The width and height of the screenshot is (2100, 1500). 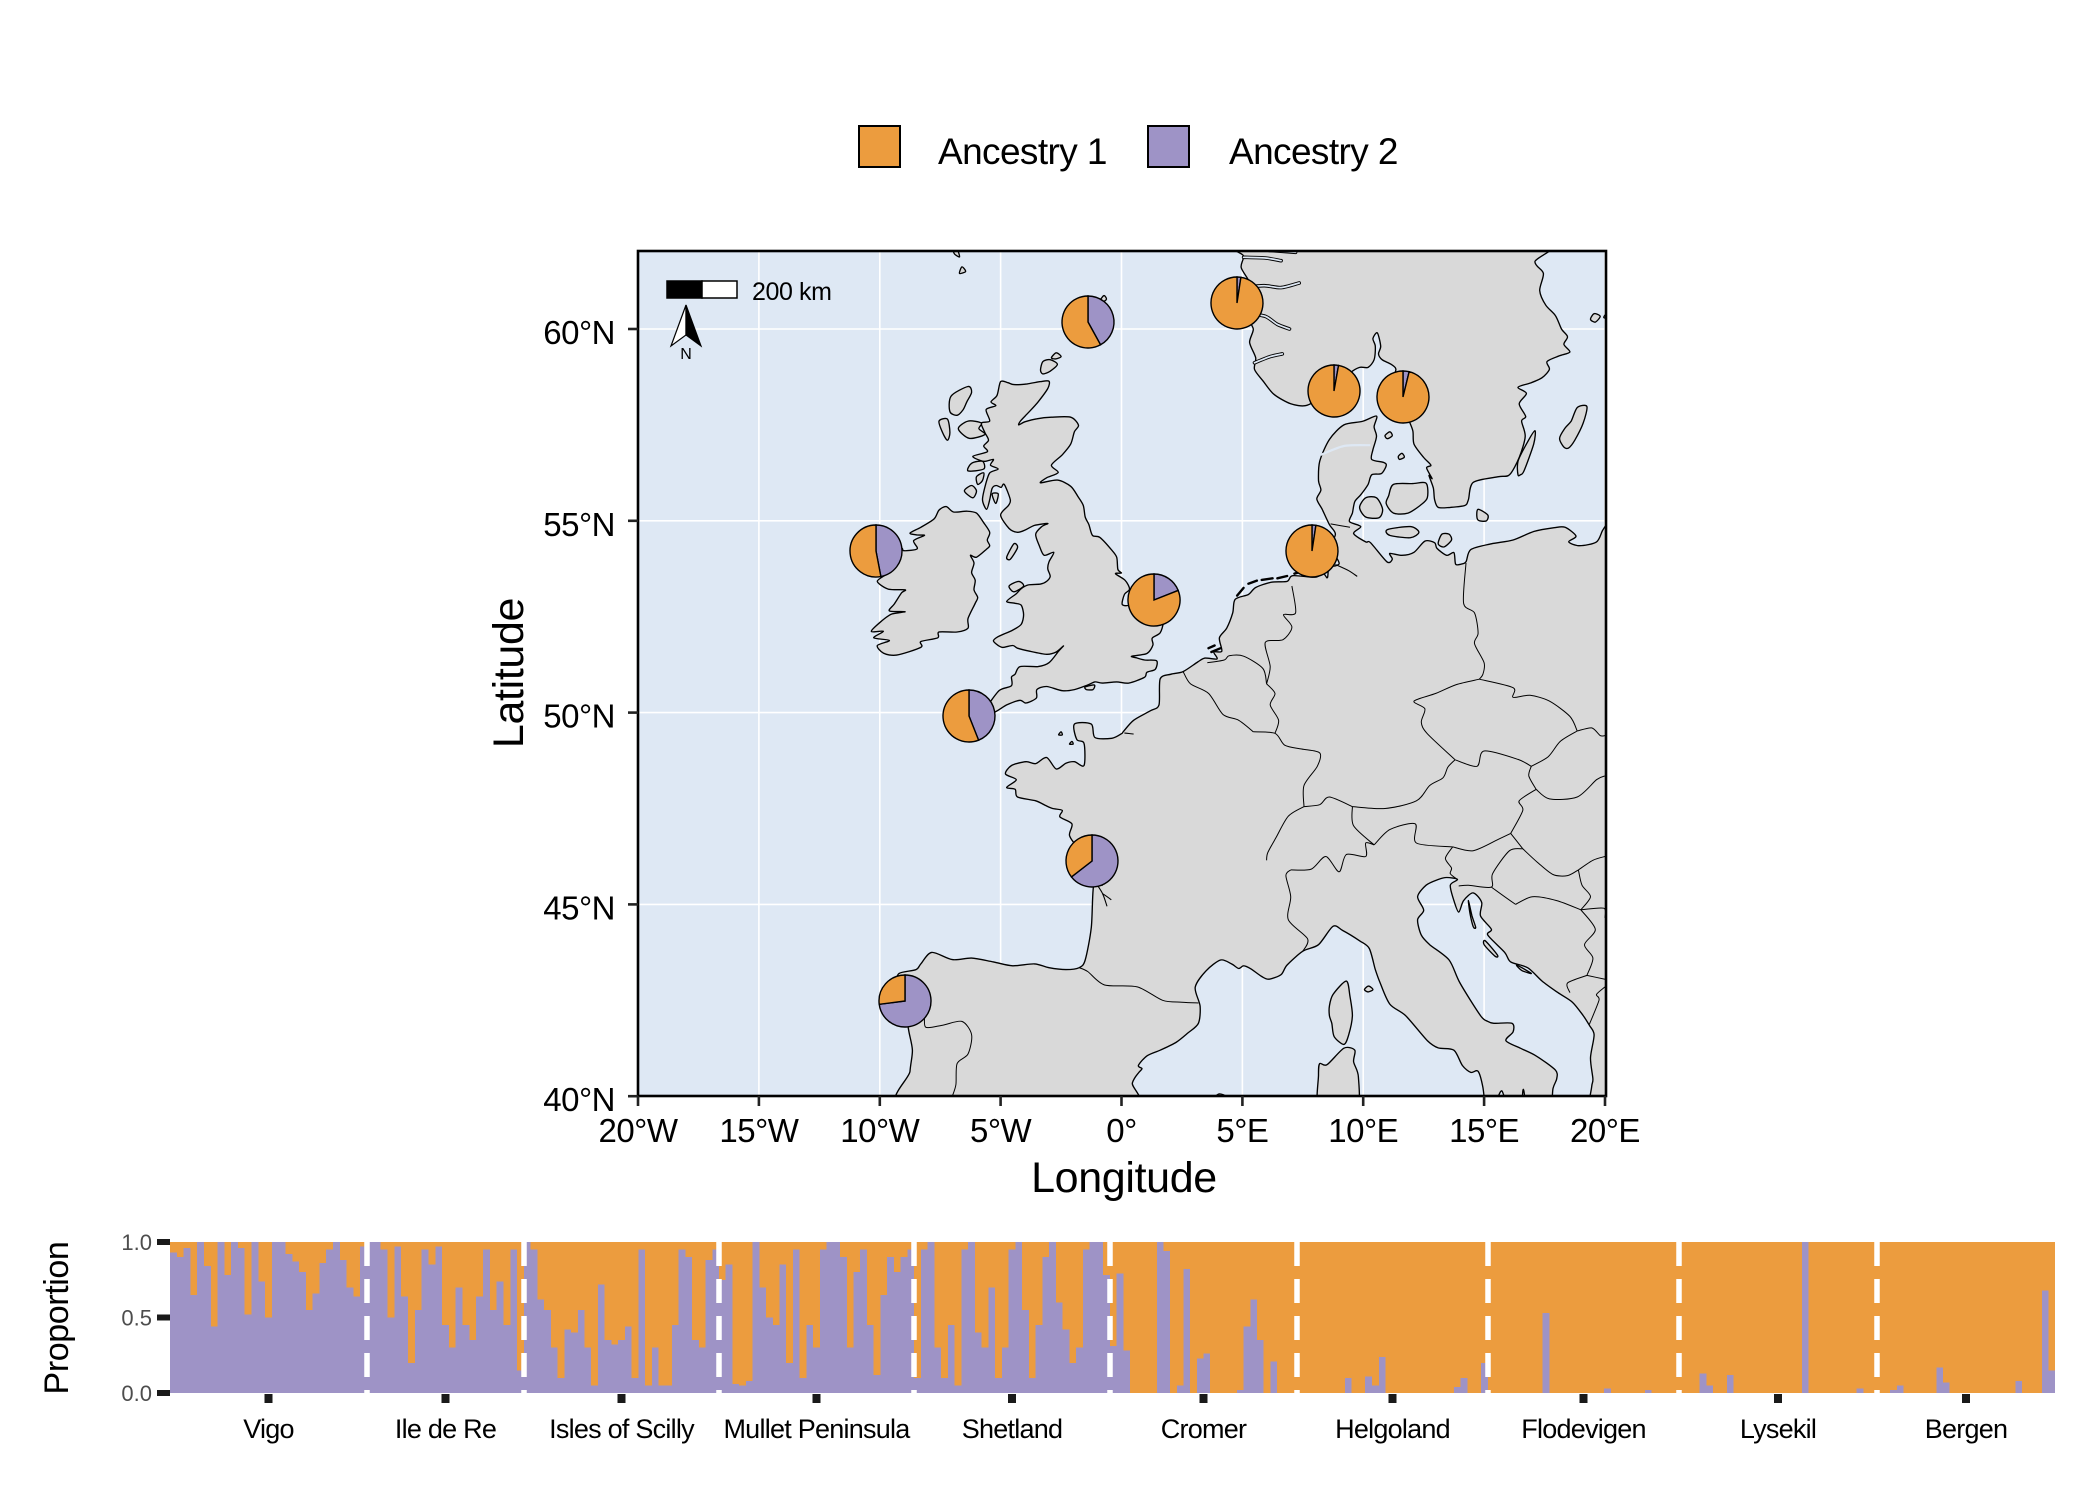 What do you see at coordinates (1778, 1429) in the screenshot?
I see `svg-text: Lysekil` at bounding box center [1778, 1429].